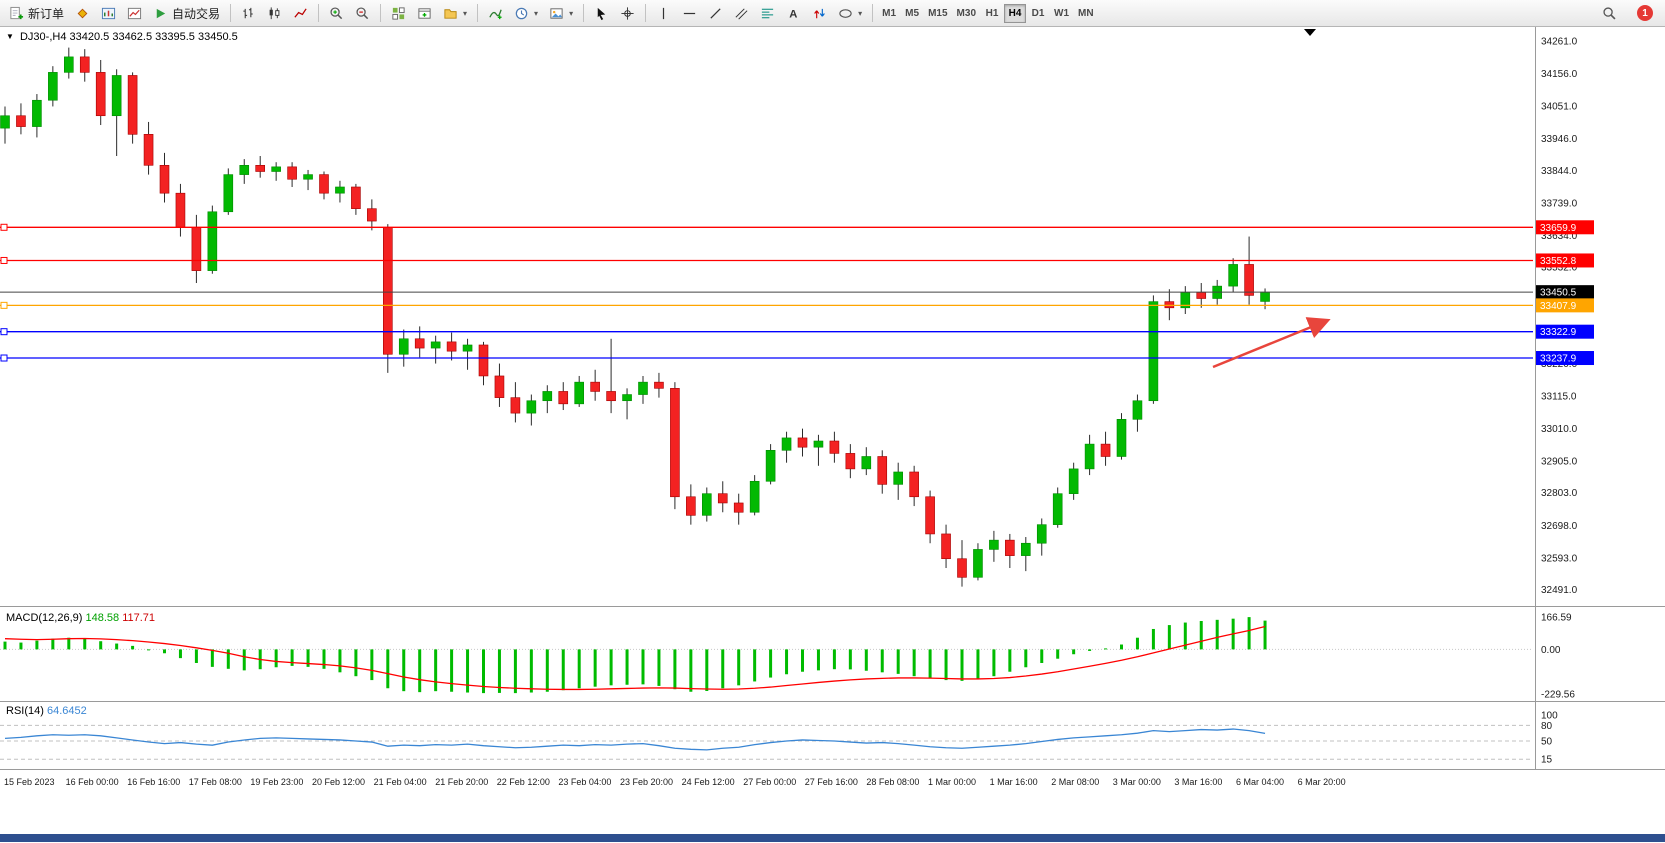 Image resolution: width=1665 pixels, height=843 pixels. I want to click on toolbar: 新订单 自动交易, so click(832, 13).